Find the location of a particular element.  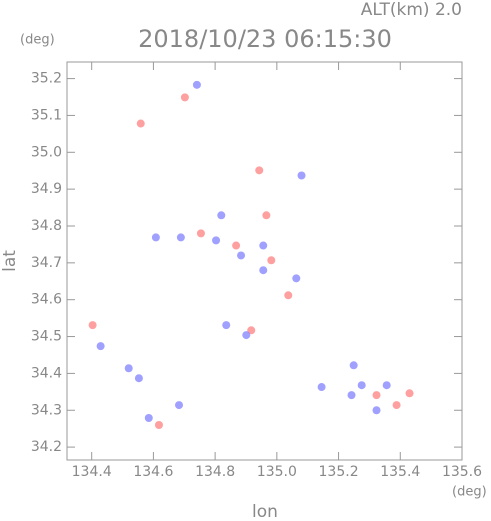

y-unit: (deg) is located at coordinates (37, 40).